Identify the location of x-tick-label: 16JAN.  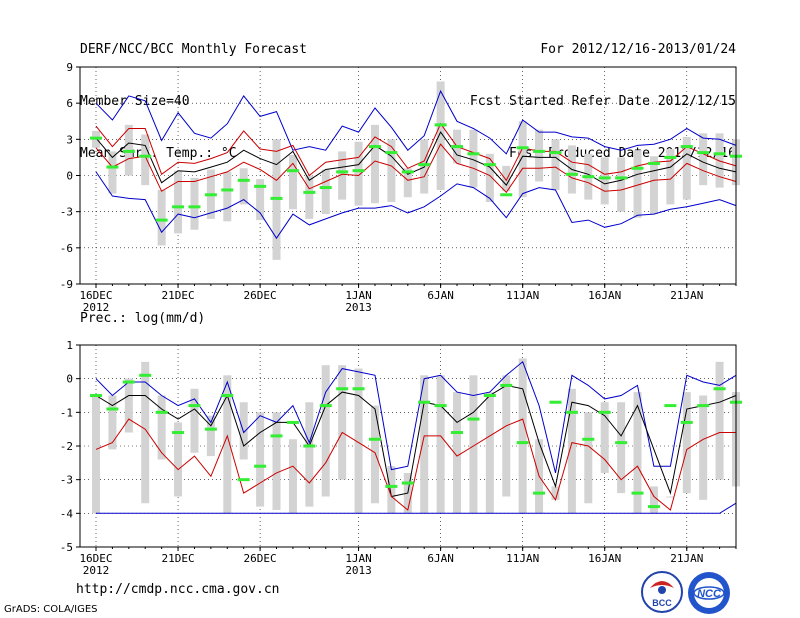
(604, 558).